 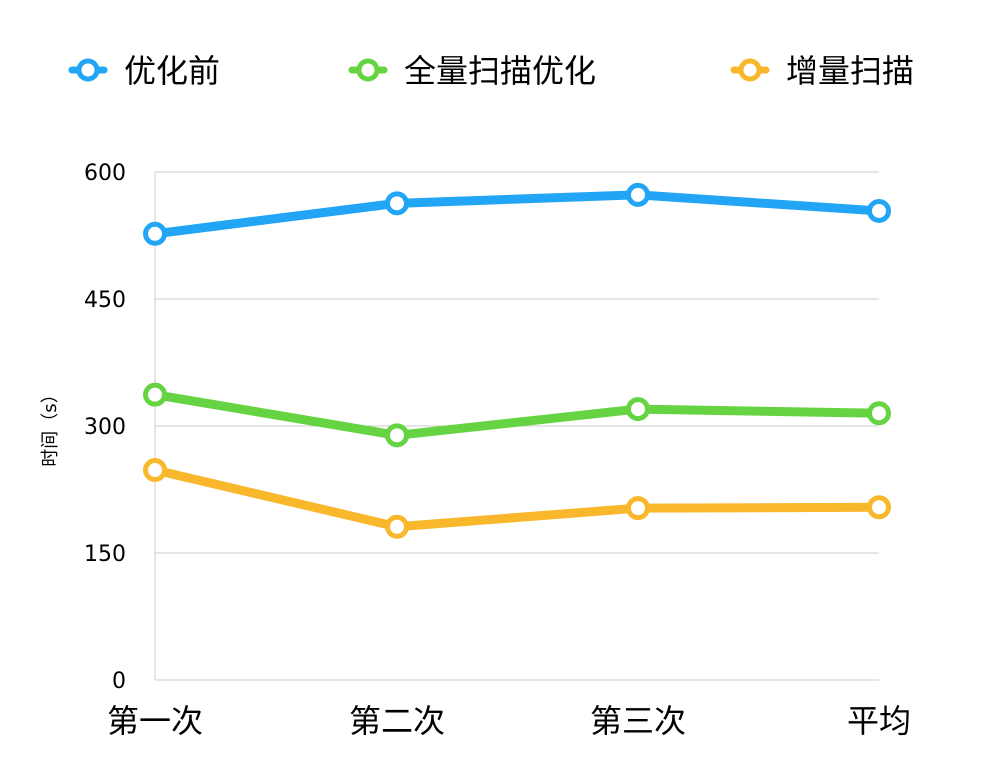 I want to click on y-tick-label: 600, so click(x=105, y=173).